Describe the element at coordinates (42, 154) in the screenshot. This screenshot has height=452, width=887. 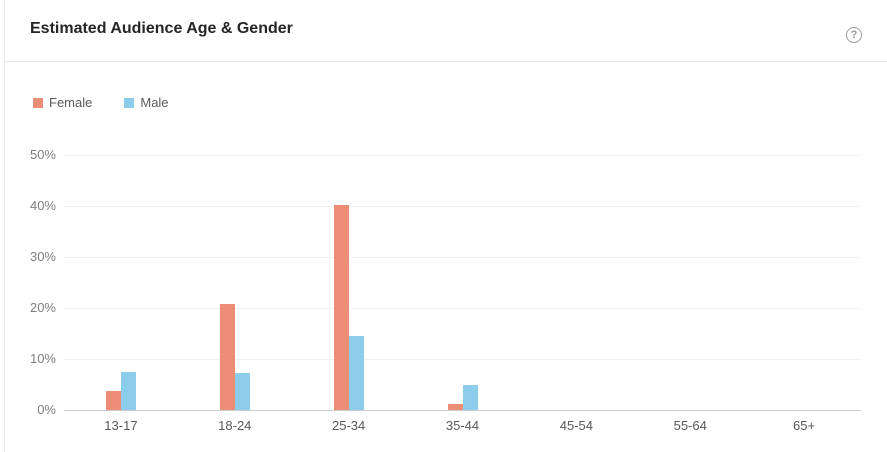
I see `y-axis-tick-50-: 50%` at that location.